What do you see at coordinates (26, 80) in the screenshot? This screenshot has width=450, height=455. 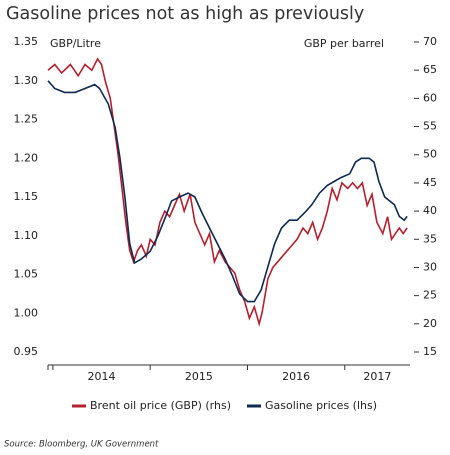 I see `y-tick-label: 1.30` at bounding box center [26, 80].